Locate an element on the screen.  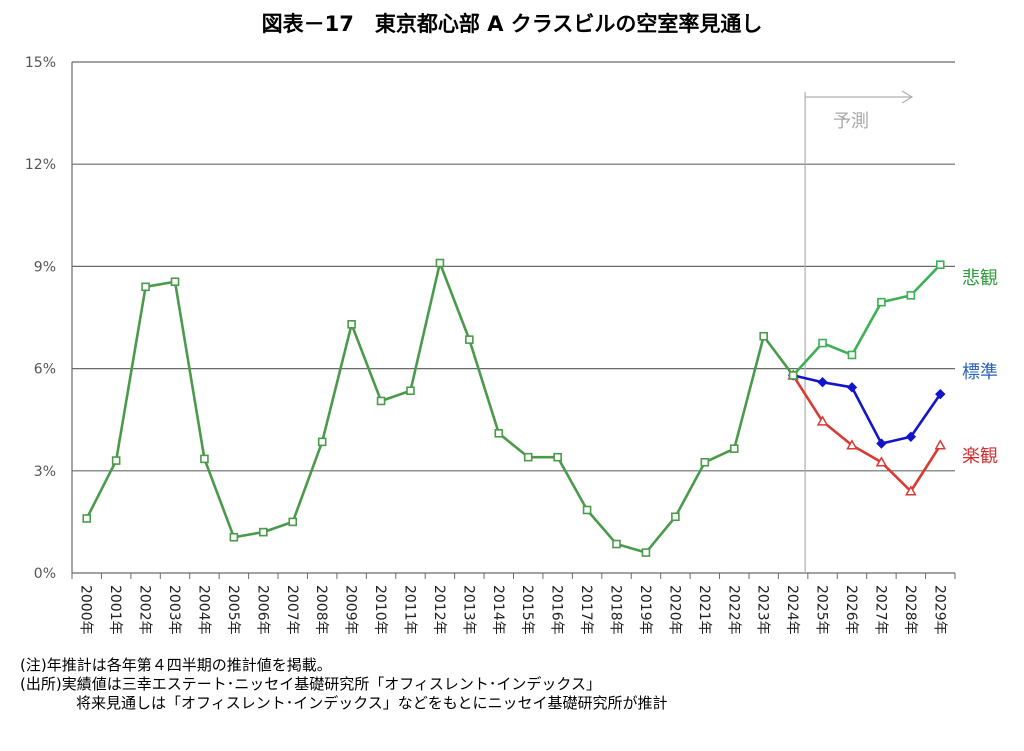
x-tick-label: 2021年 is located at coordinates (704, 610).